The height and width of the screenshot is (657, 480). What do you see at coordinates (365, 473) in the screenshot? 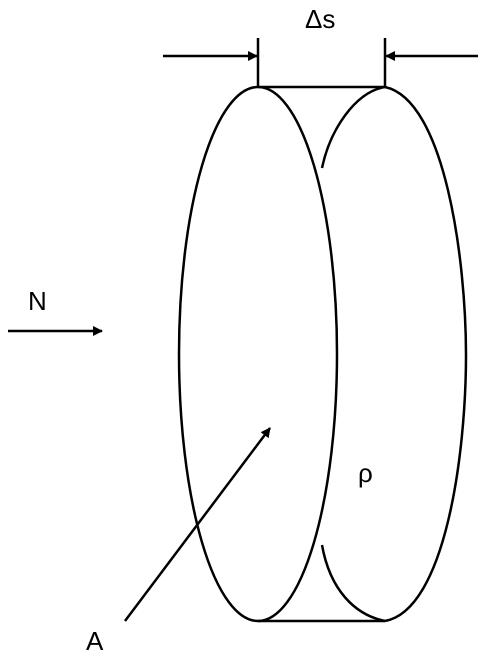
I see `density-label: ρ` at bounding box center [365, 473].